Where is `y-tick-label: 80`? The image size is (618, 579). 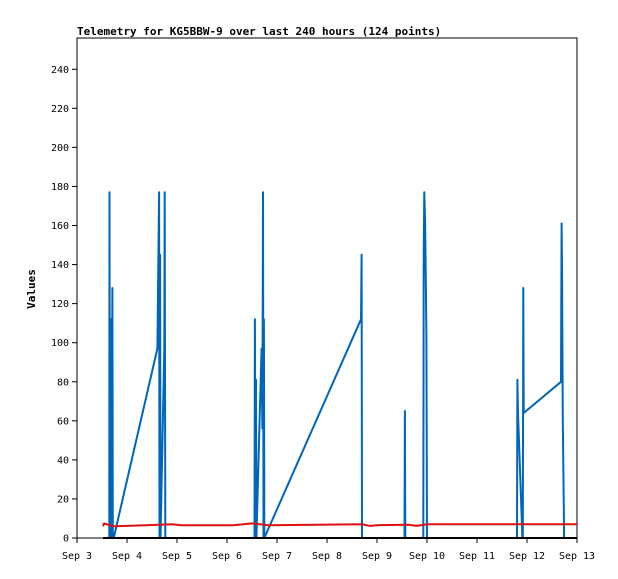
y-tick-label: 80 is located at coordinates (63, 382).